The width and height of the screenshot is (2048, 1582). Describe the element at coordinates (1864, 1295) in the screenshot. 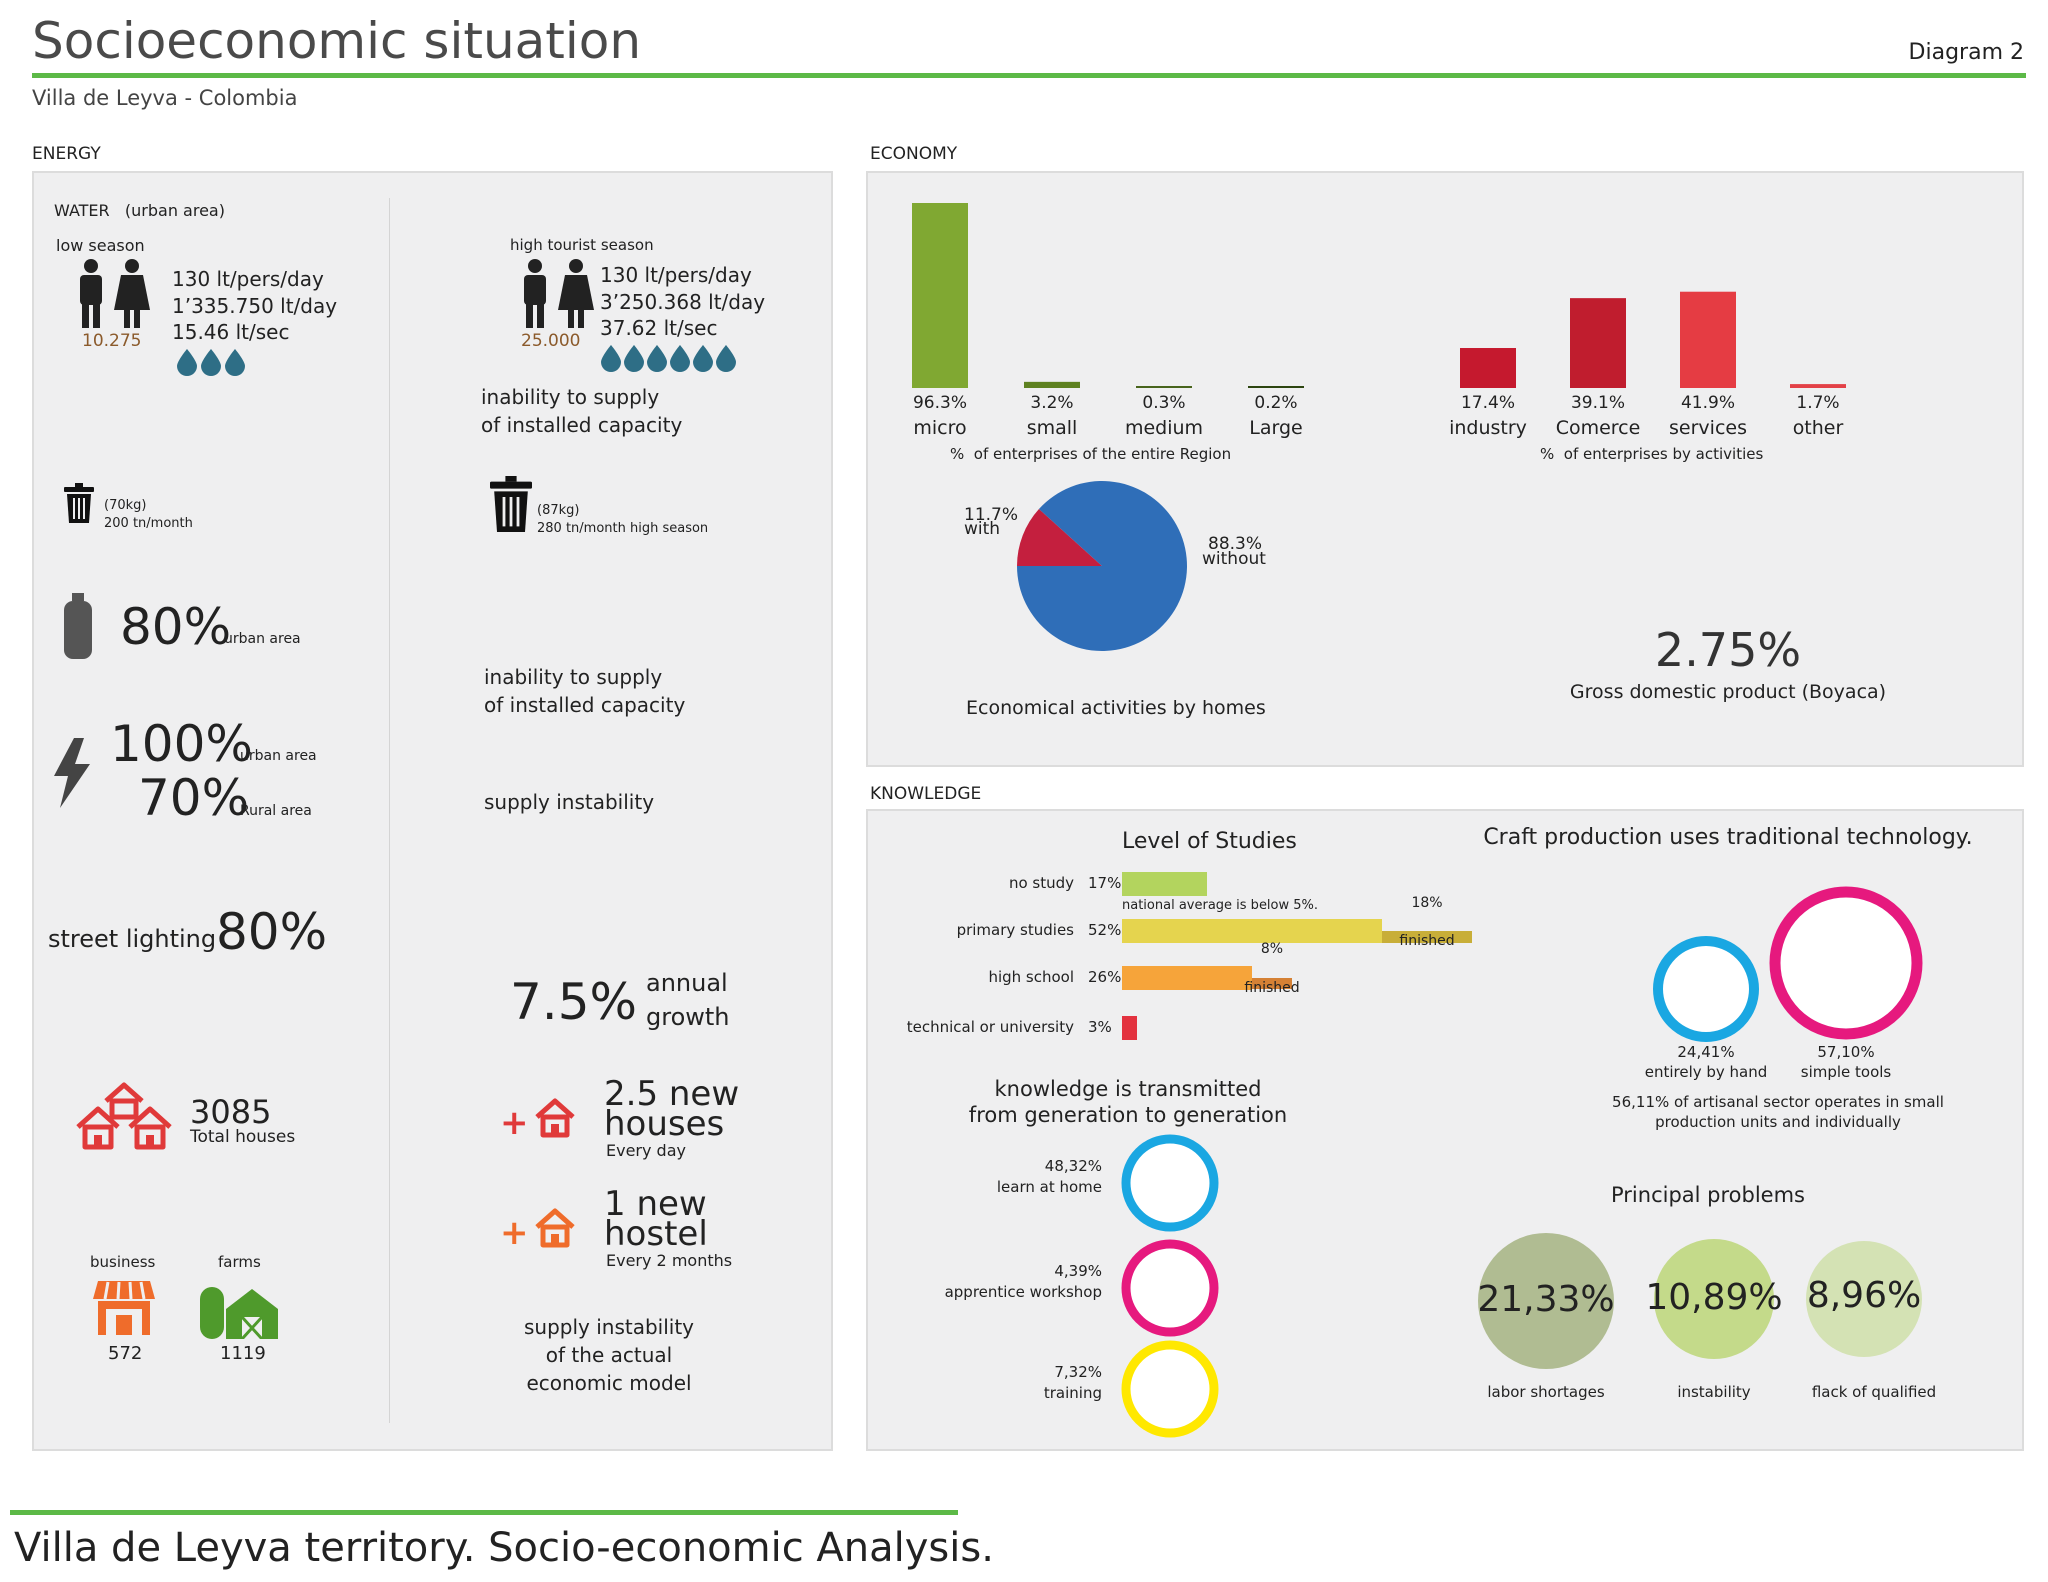

I see `problem-value-qualified: 8,96%` at that location.